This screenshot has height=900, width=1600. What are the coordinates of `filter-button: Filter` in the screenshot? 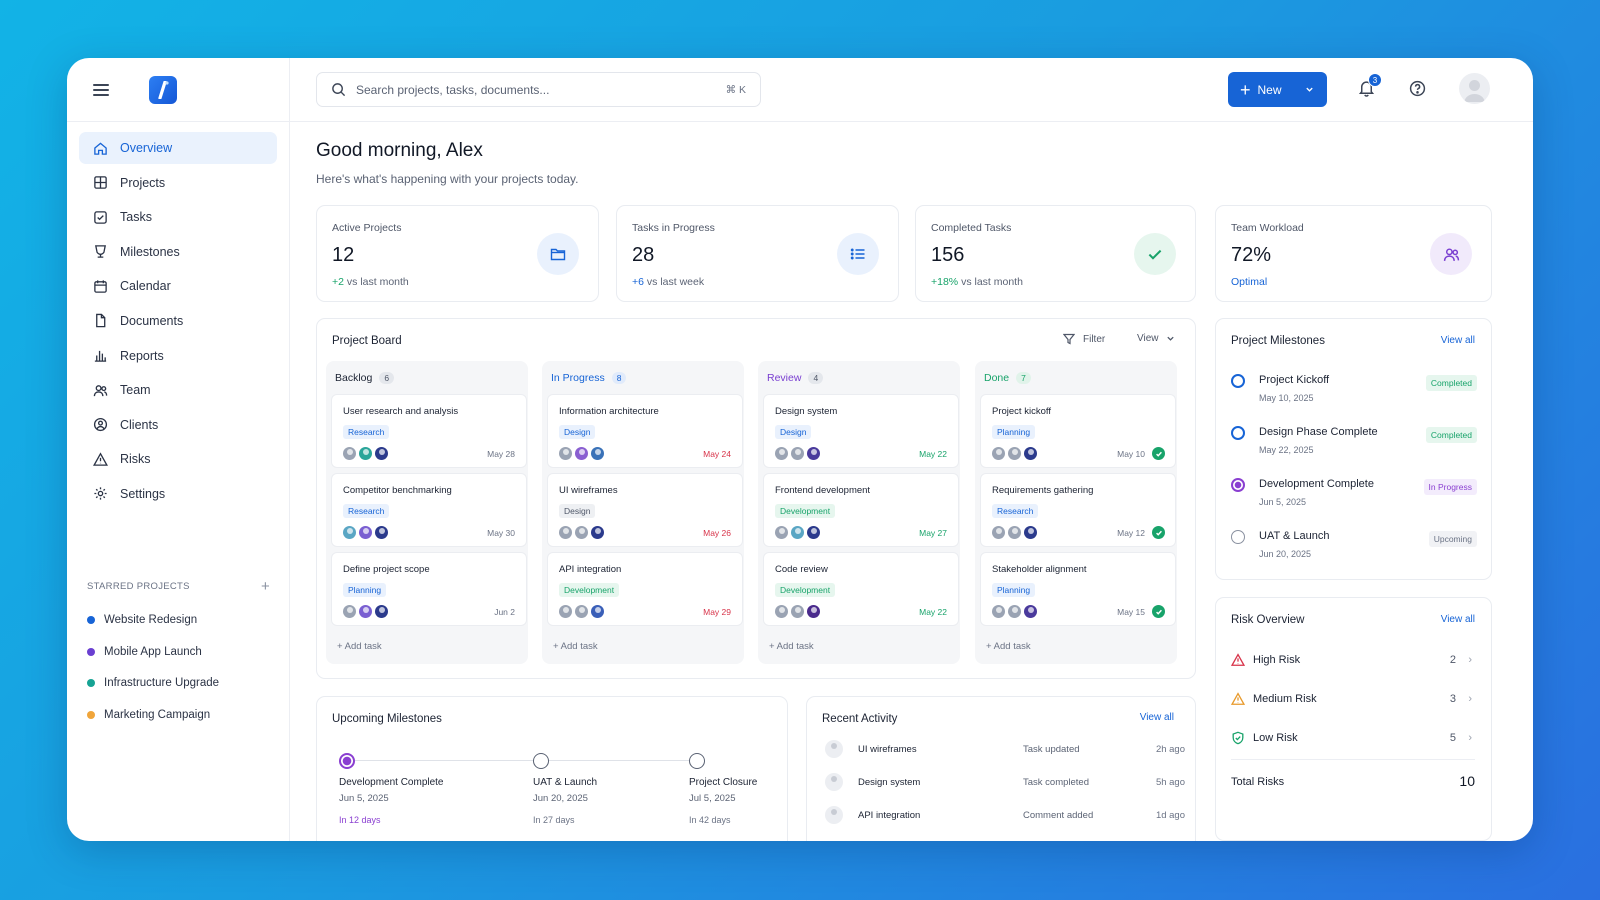 It's located at (1084, 339).